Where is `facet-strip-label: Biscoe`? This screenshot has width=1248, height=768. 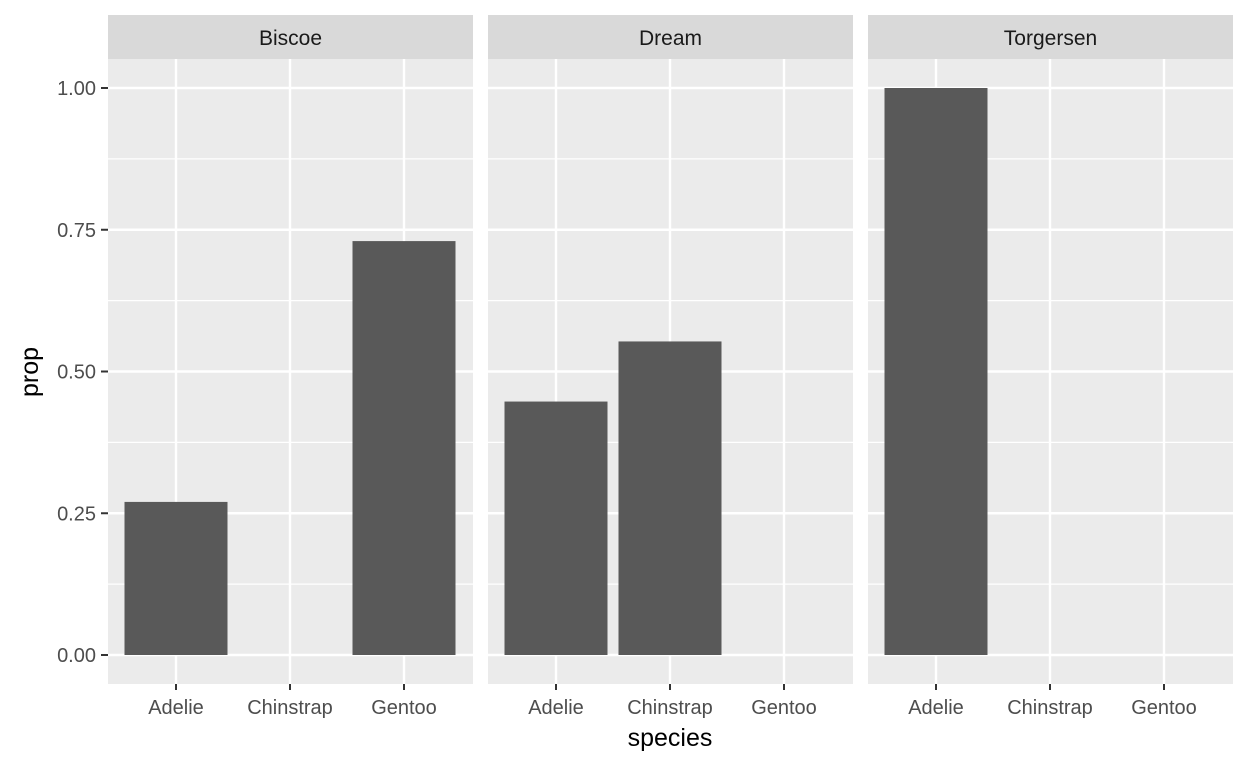 facet-strip-label: Biscoe is located at coordinates (290, 38).